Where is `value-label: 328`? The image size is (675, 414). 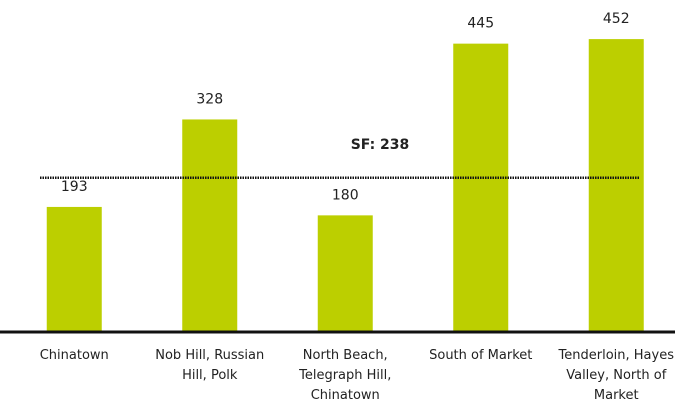
value-label: 328 is located at coordinates (209, 99).